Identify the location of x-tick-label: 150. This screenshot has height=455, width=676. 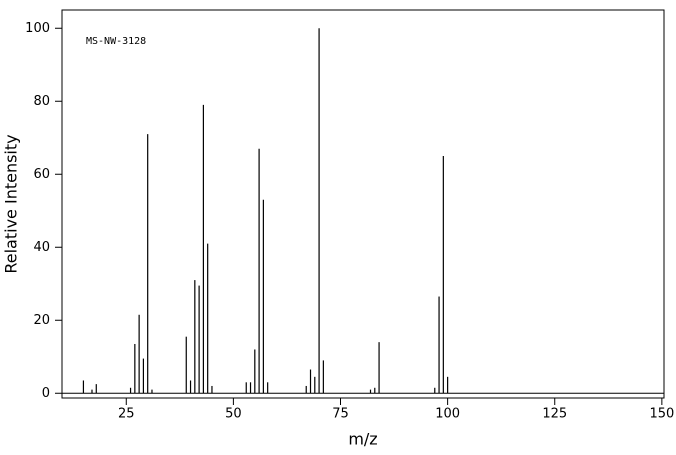
(661, 414).